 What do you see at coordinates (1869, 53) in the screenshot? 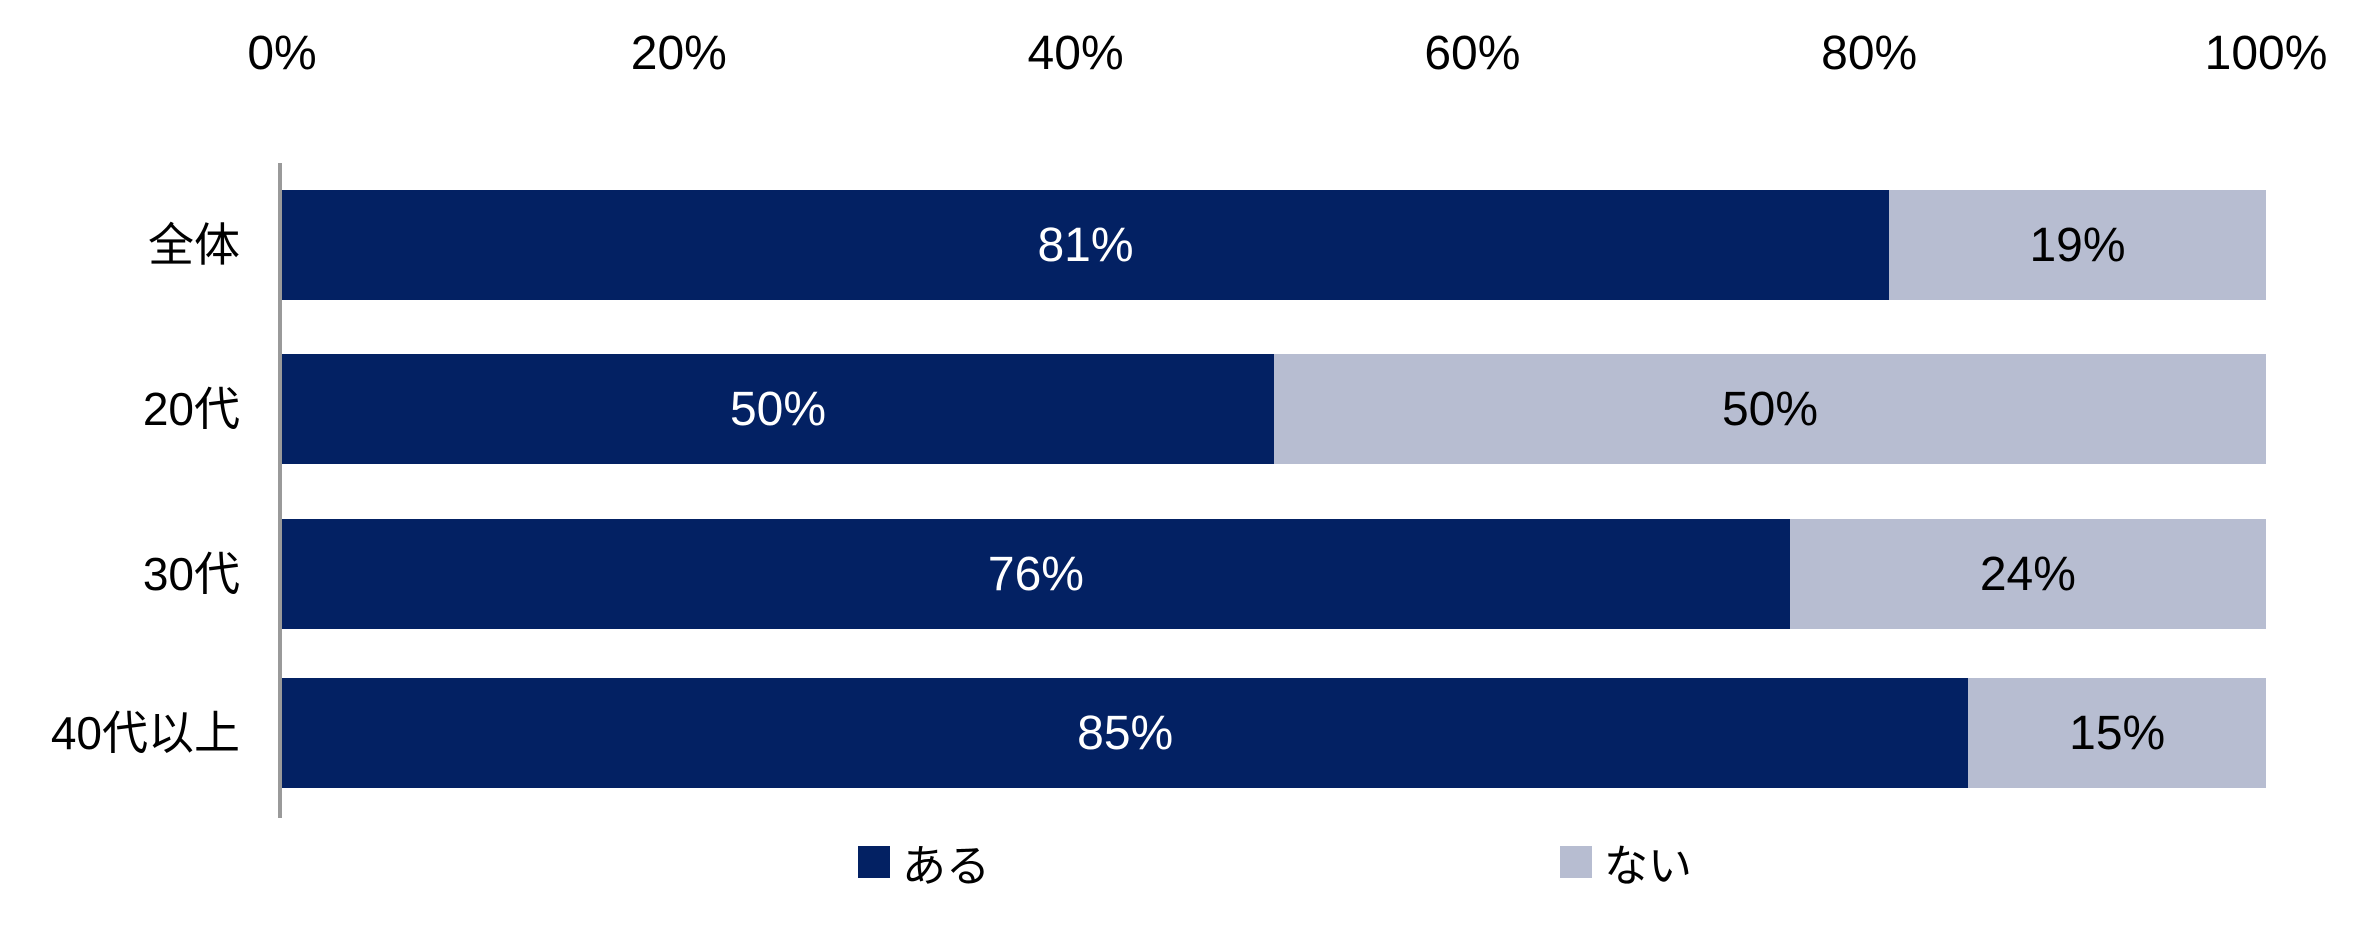
I see `x-axis-tick-label: 80%` at bounding box center [1869, 53].